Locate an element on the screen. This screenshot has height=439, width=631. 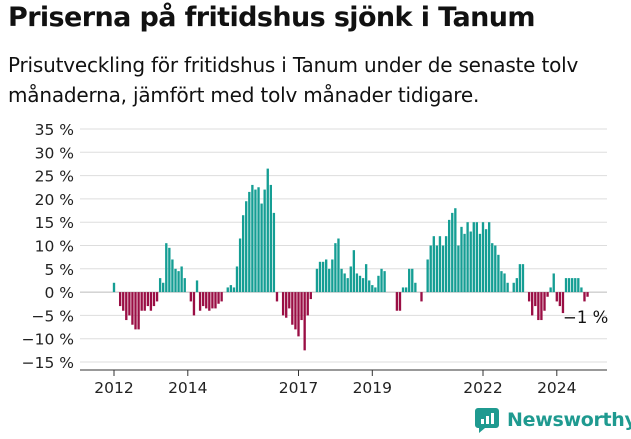
x-tick-label: 2022 is located at coordinates (482, 388).